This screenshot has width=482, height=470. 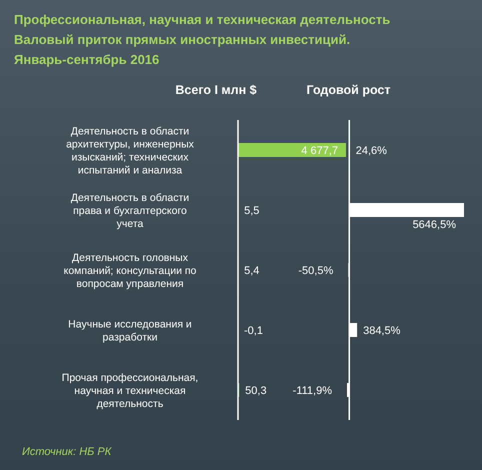 I want to click on data-label: 5,4, so click(x=252, y=271).